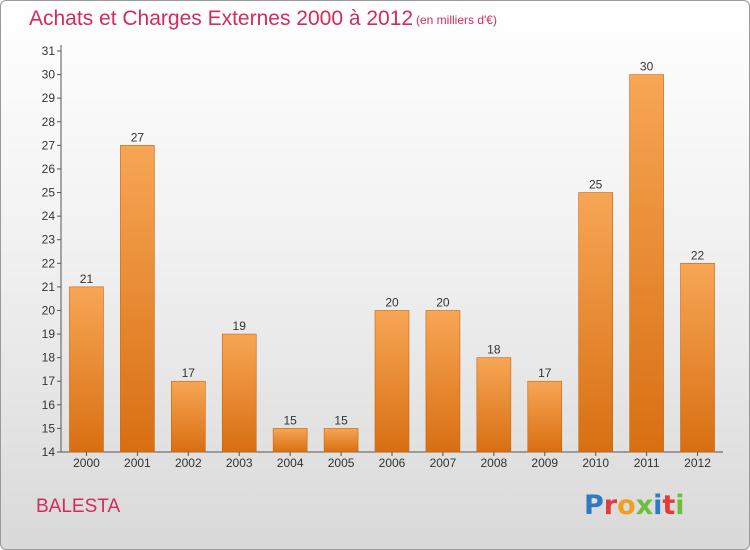 This screenshot has width=750, height=550. What do you see at coordinates (49, 75) in the screenshot?
I see `y-tick-label: 30` at bounding box center [49, 75].